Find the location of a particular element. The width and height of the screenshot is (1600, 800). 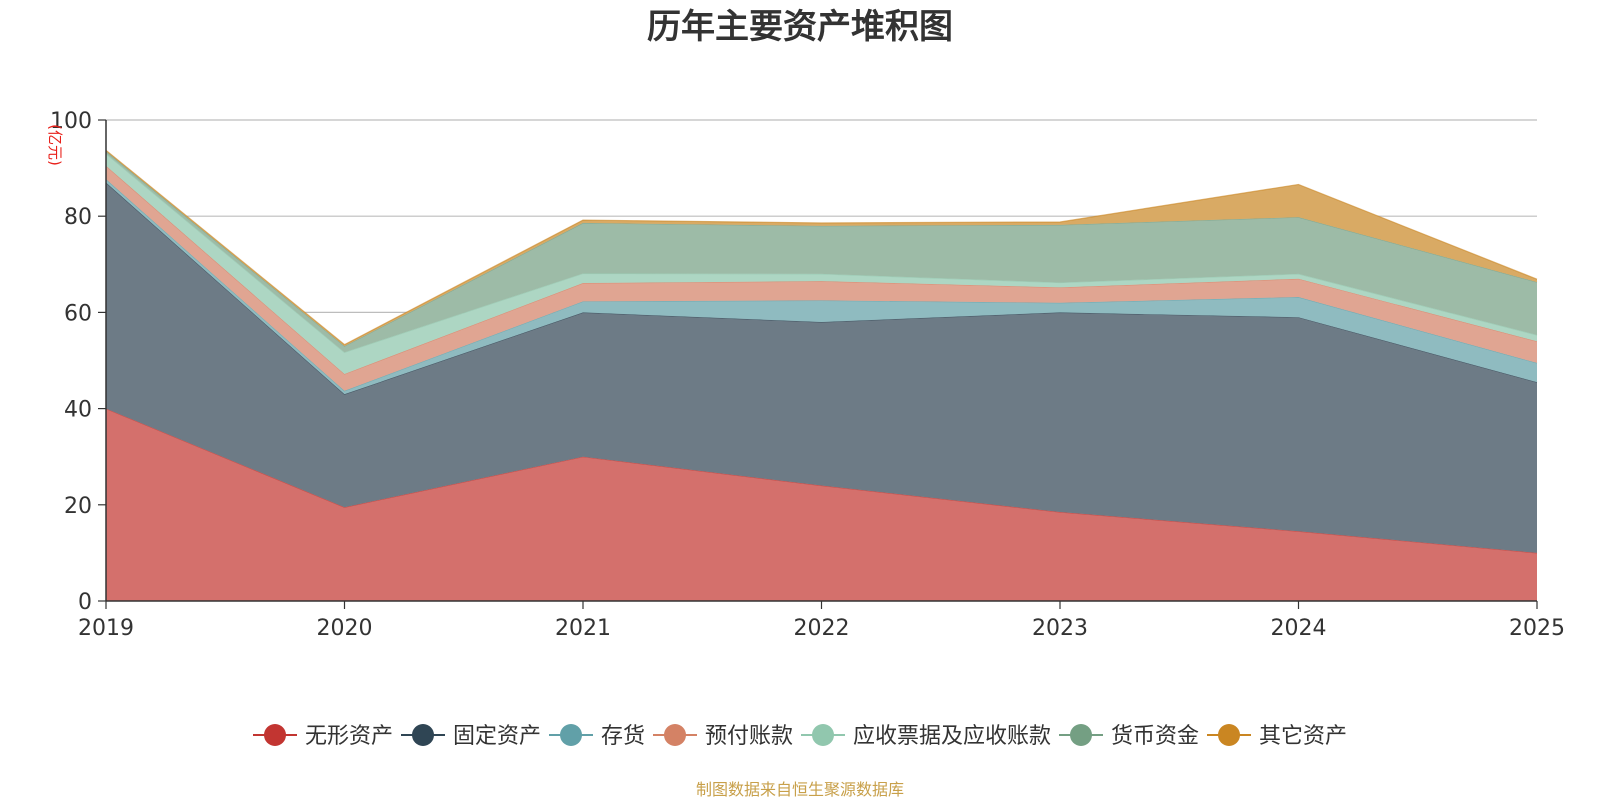

y-tick-label: 60 is located at coordinates (78, 313).